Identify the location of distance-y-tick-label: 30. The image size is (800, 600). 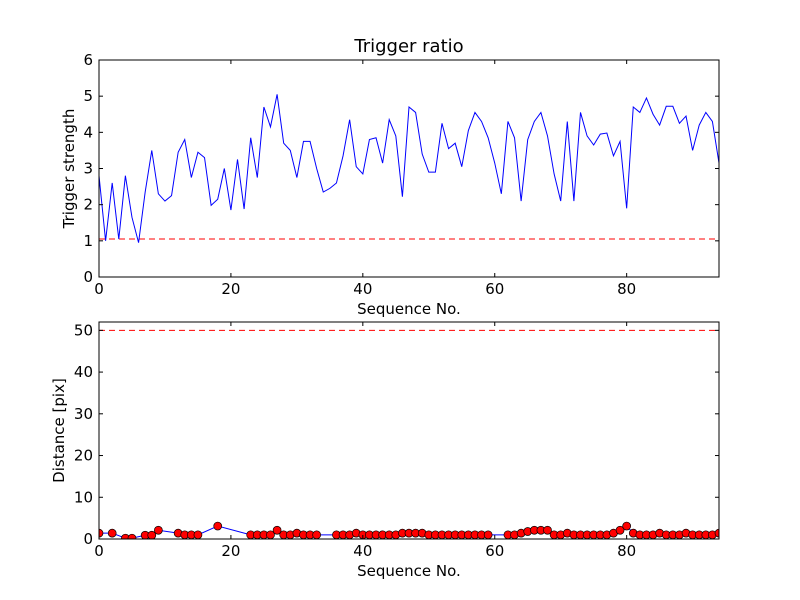
(83, 414).